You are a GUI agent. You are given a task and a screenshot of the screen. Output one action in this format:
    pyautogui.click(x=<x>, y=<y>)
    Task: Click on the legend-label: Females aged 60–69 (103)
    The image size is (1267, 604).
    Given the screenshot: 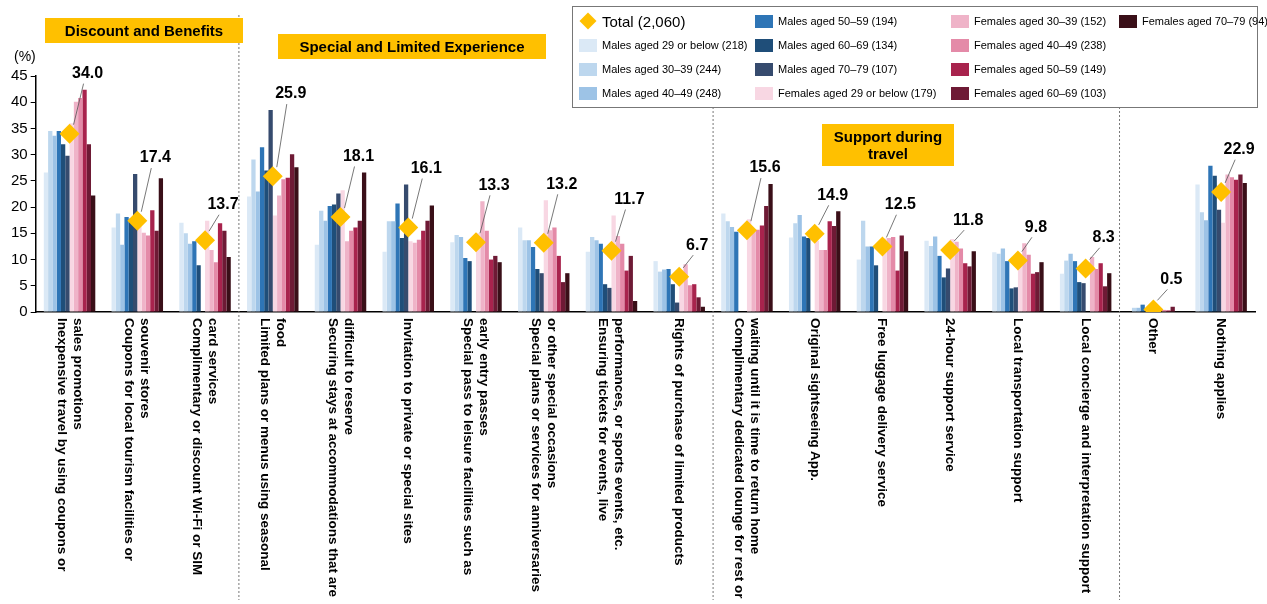 What is the action you would take?
    pyautogui.click(x=1040, y=93)
    